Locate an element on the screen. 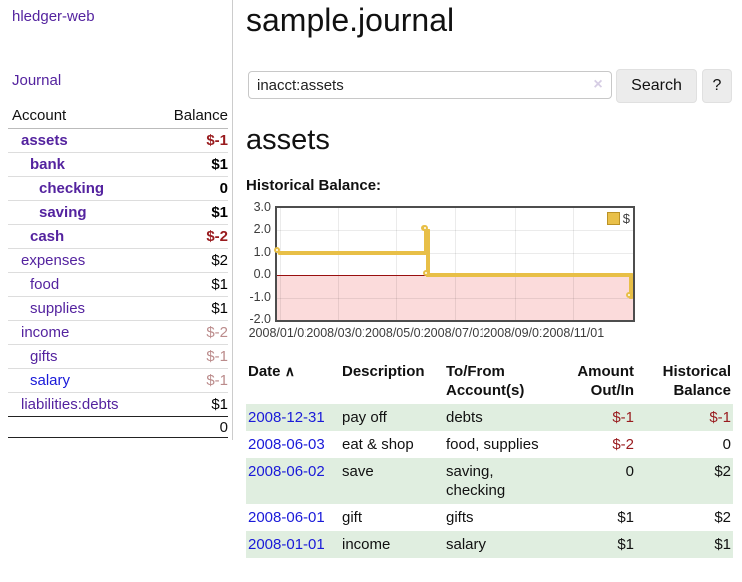 This screenshot has height=582, width=742. transaction-balance: 0 is located at coordinates (726, 444).